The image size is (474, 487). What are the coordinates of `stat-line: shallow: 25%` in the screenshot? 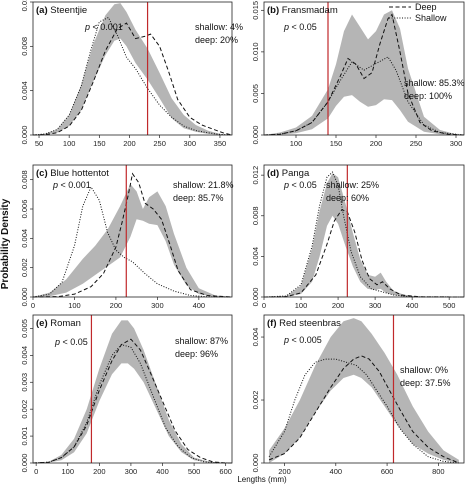 It's located at (352, 185).